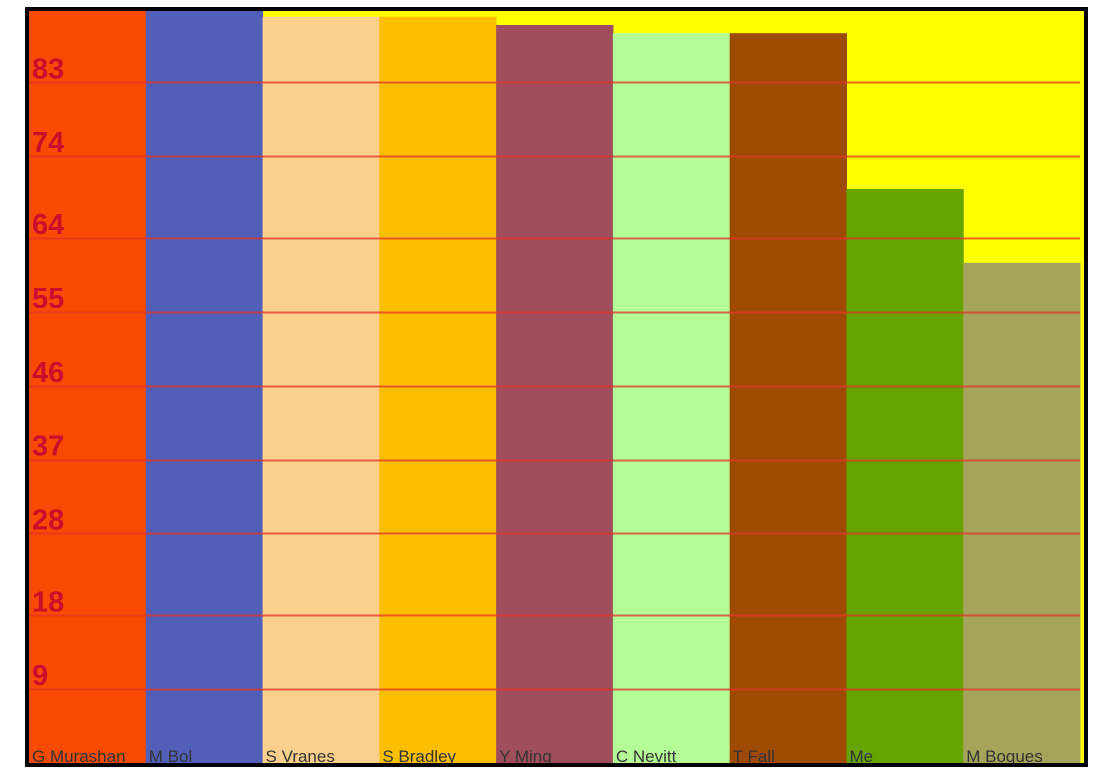 This screenshot has width=1102, height=775. Describe the element at coordinates (48, 299) in the screenshot. I see `y-tick-label-5: 55` at that location.